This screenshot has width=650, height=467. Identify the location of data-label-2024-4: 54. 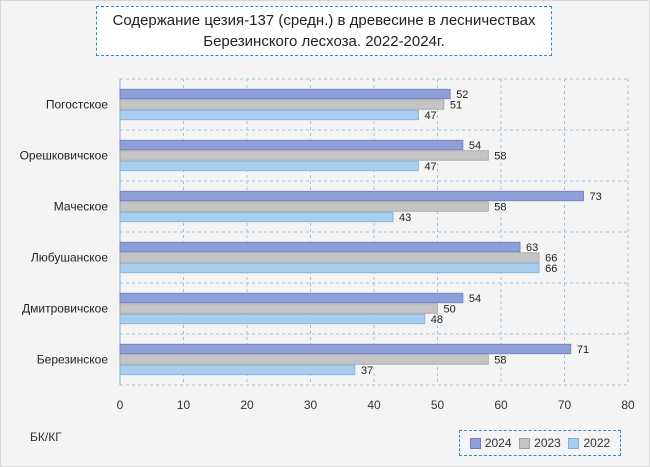
(475, 299).